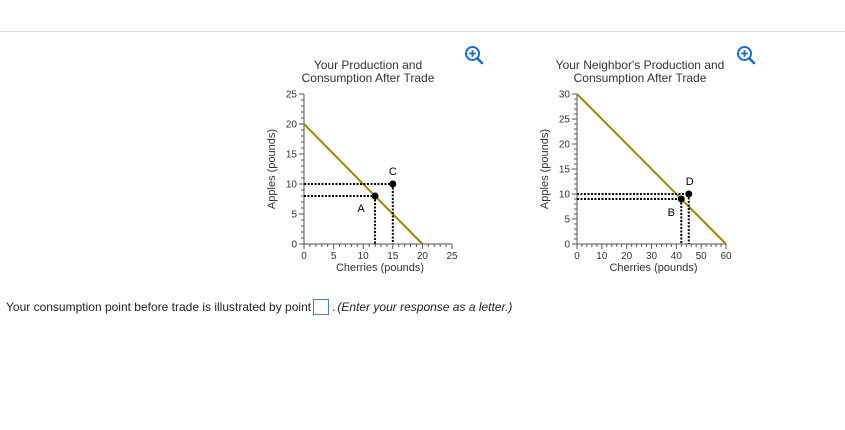 The width and height of the screenshot is (845, 430). Describe the element at coordinates (368, 65) in the screenshot. I see `chart-1-title-line1: Your Production and` at that location.